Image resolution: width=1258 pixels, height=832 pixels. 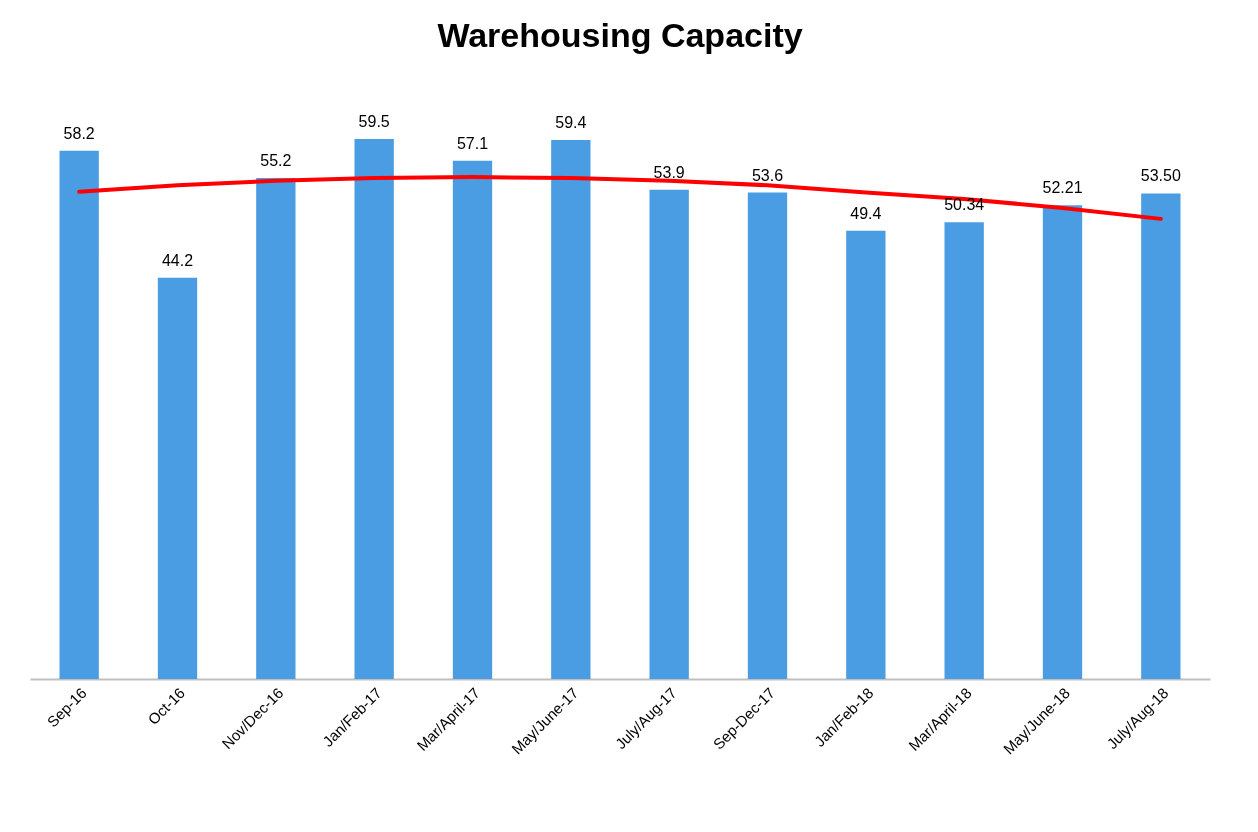 I want to click on data-label: 49.4, so click(x=866, y=213).